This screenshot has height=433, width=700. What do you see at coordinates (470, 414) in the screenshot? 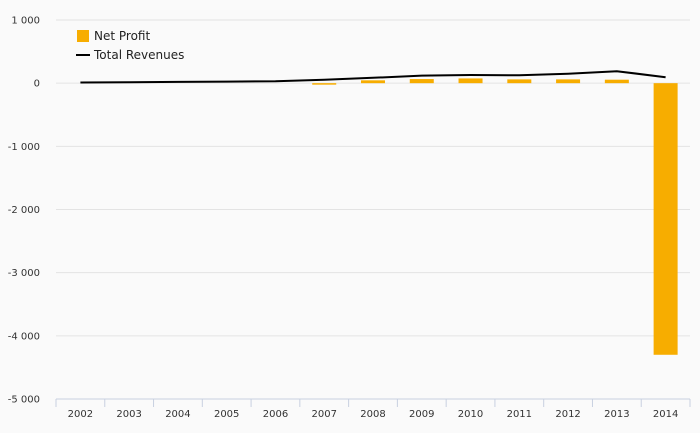
I see `x-tick-label: 2010` at bounding box center [470, 414].